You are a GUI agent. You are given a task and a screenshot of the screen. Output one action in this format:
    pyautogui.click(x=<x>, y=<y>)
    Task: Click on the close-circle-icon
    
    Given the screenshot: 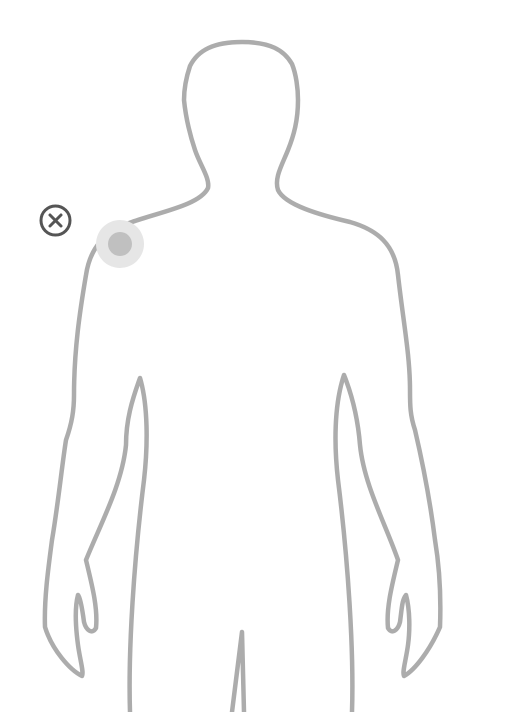 What is the action you would take?
    pyautogui.click(x=55, y=220)
    